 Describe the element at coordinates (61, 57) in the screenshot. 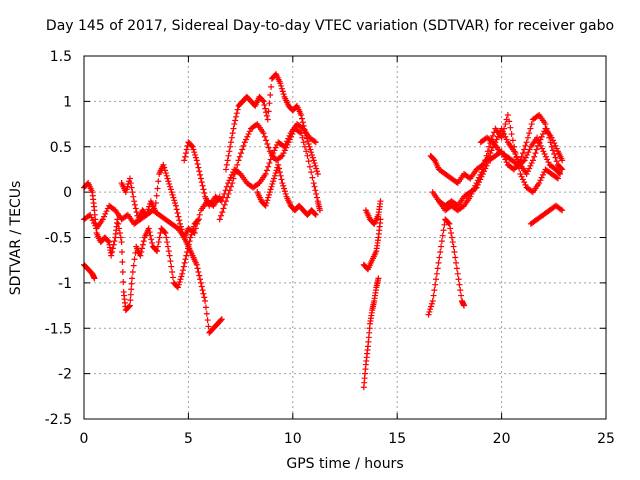

I see `y-tick-label: 1.5` at that location.